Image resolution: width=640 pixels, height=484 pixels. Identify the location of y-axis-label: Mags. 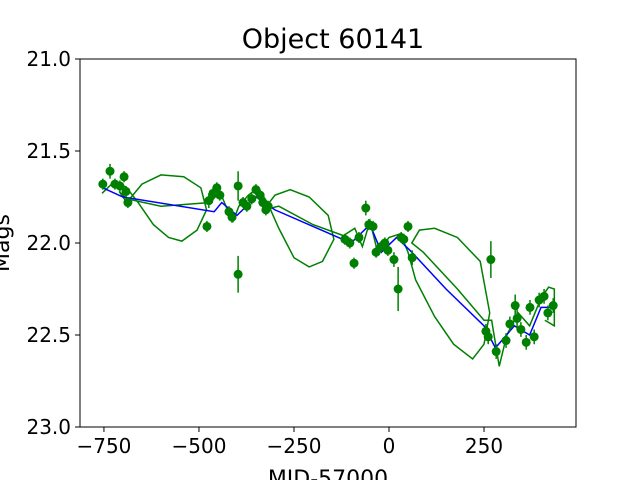
(7, 243).